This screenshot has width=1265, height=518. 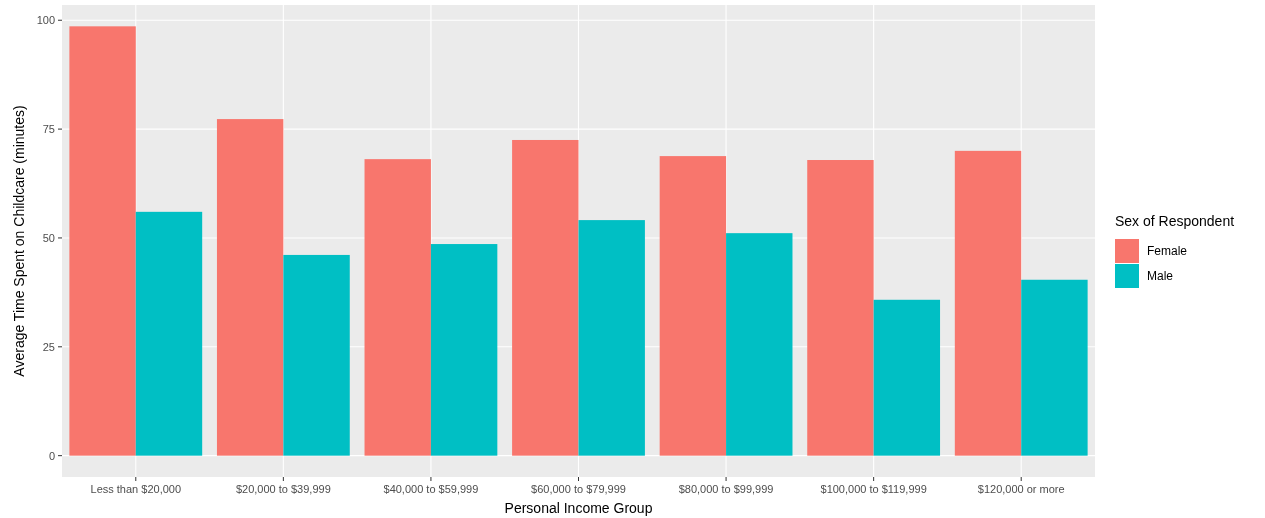 I want to click on y-tick-label: 50, so click(x=48, y=237).